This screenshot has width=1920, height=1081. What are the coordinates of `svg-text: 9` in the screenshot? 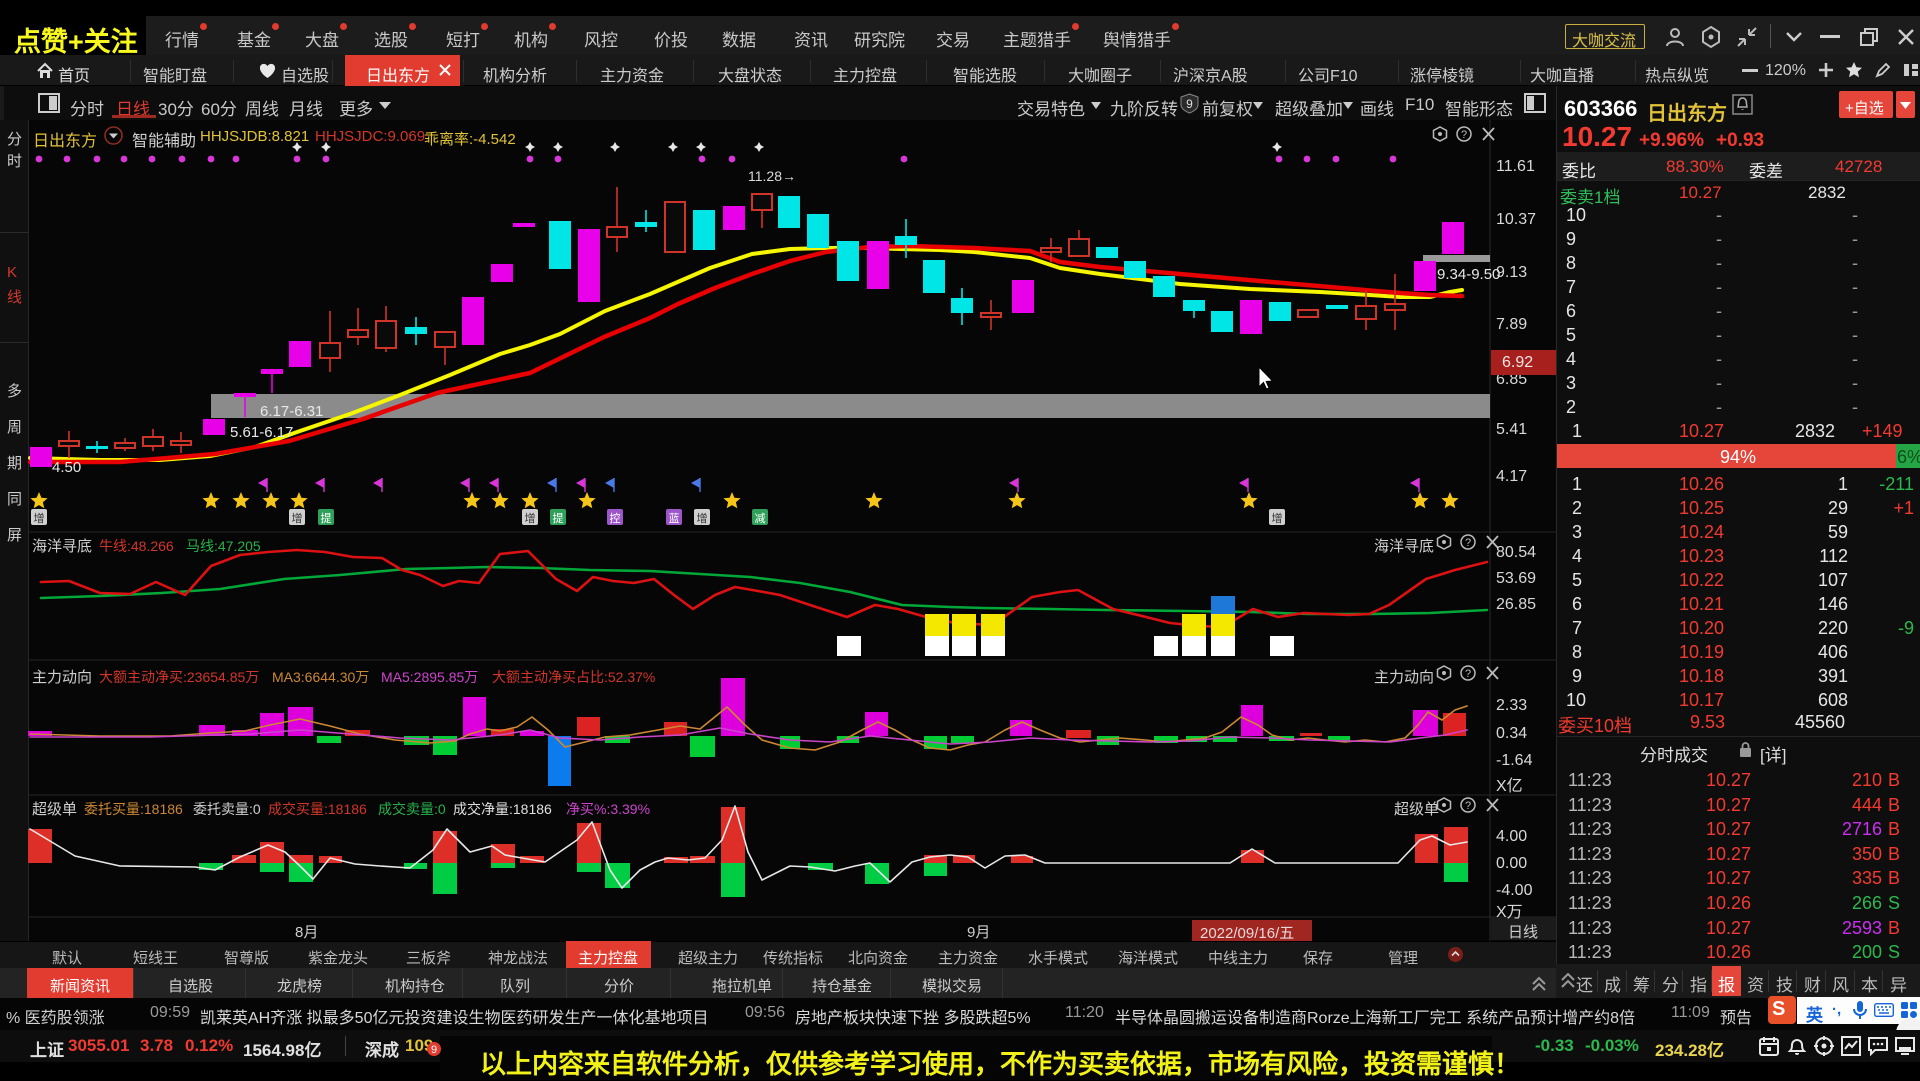 It's located at (1189, 104).